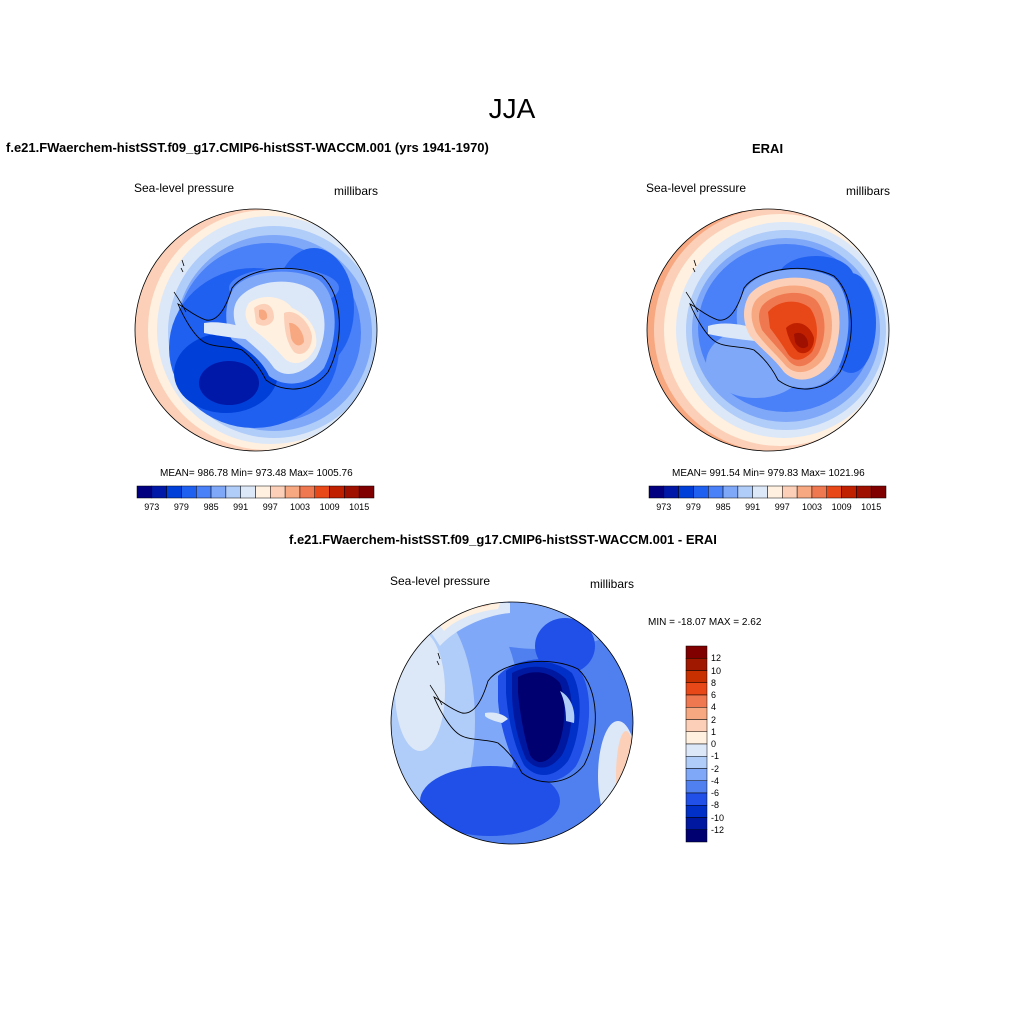 The height and width of the screenshot is (1024, 1024). Describe the element at coordinates (714, 719) in the screenshot. I see `colorbar-tick: 2` at that location.